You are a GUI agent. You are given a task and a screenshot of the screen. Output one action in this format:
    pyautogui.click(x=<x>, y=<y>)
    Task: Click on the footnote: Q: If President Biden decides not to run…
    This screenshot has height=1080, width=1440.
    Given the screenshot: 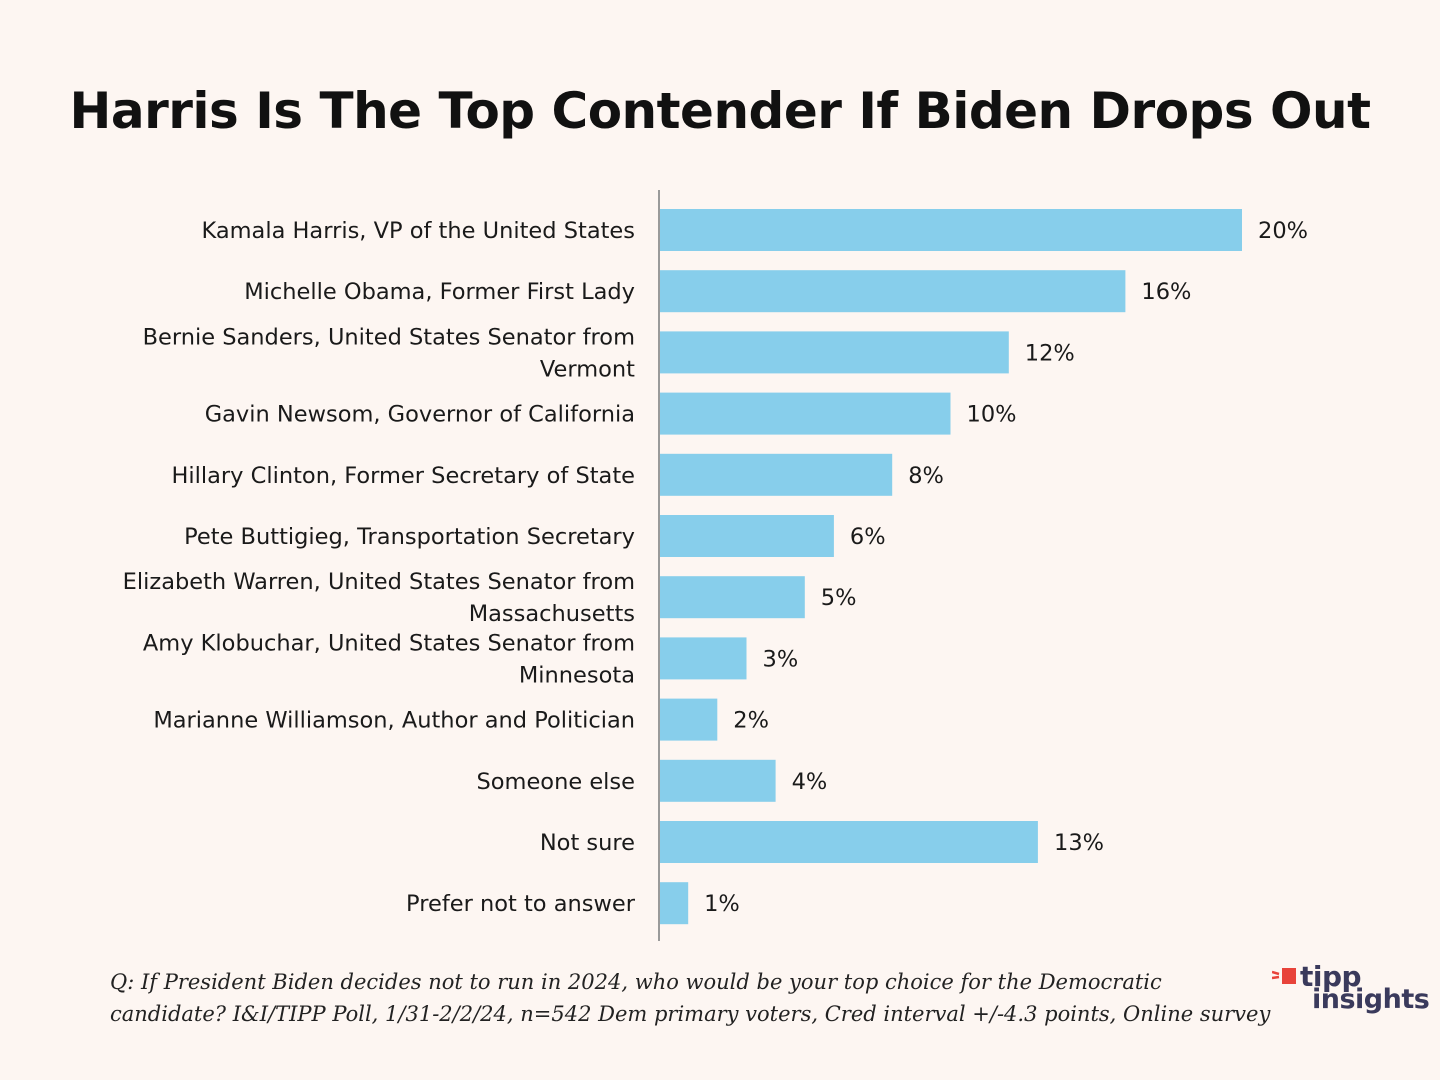 What is the action you would take?
    pyautogui.click(x=690, y=998)
    